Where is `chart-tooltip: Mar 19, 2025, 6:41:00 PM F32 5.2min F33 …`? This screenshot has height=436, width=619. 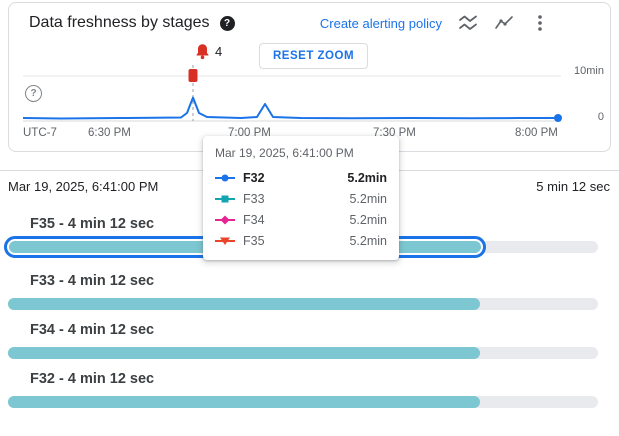 chart-tooltip: Mar 19, 2025, 6:41:00 PM F32 5.2min F33 … is located at coordinates (301, 198).